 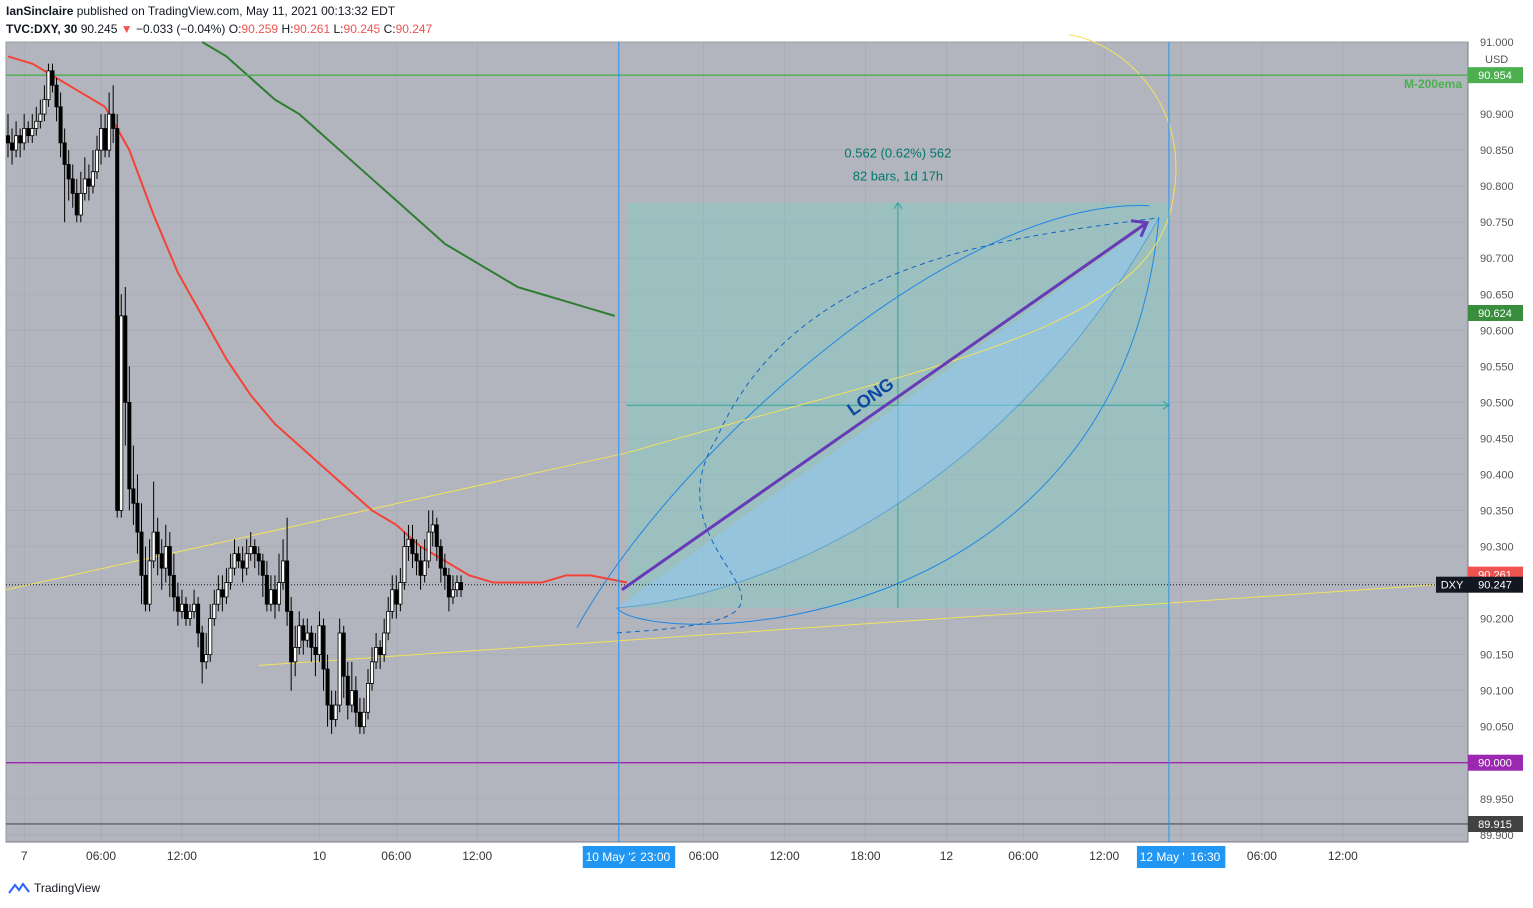 What do you see at coordinates (1497, 800) in the screenshot?
I see `y-tick-label-19: 89.950` at bounding box center [1497, 800].